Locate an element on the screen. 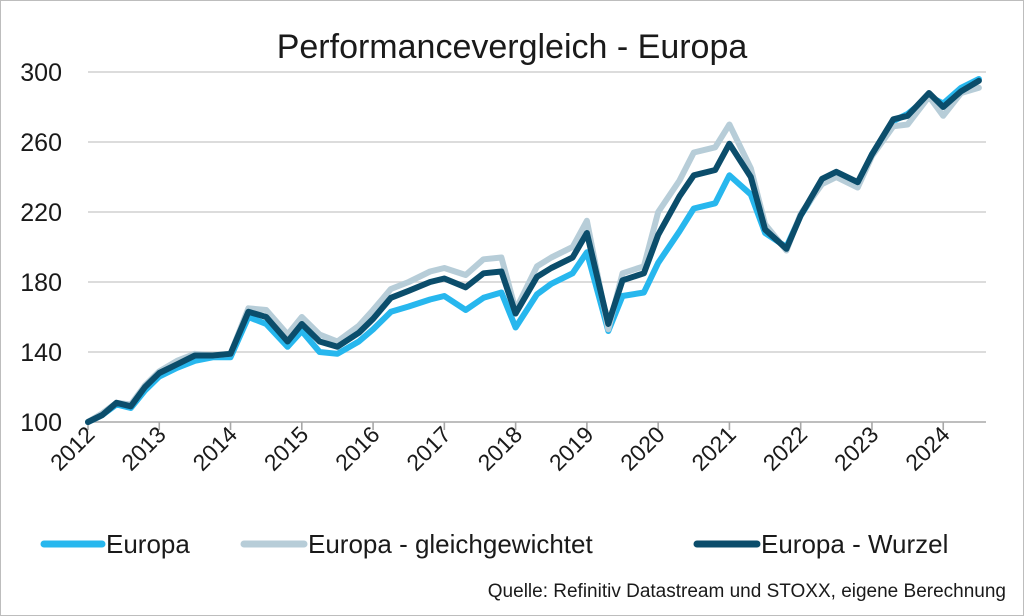 The width and height of the screenshot is (1024, 616). legend-label-wurzel: Europa - Wurzel is located at coordinates (854, 544).